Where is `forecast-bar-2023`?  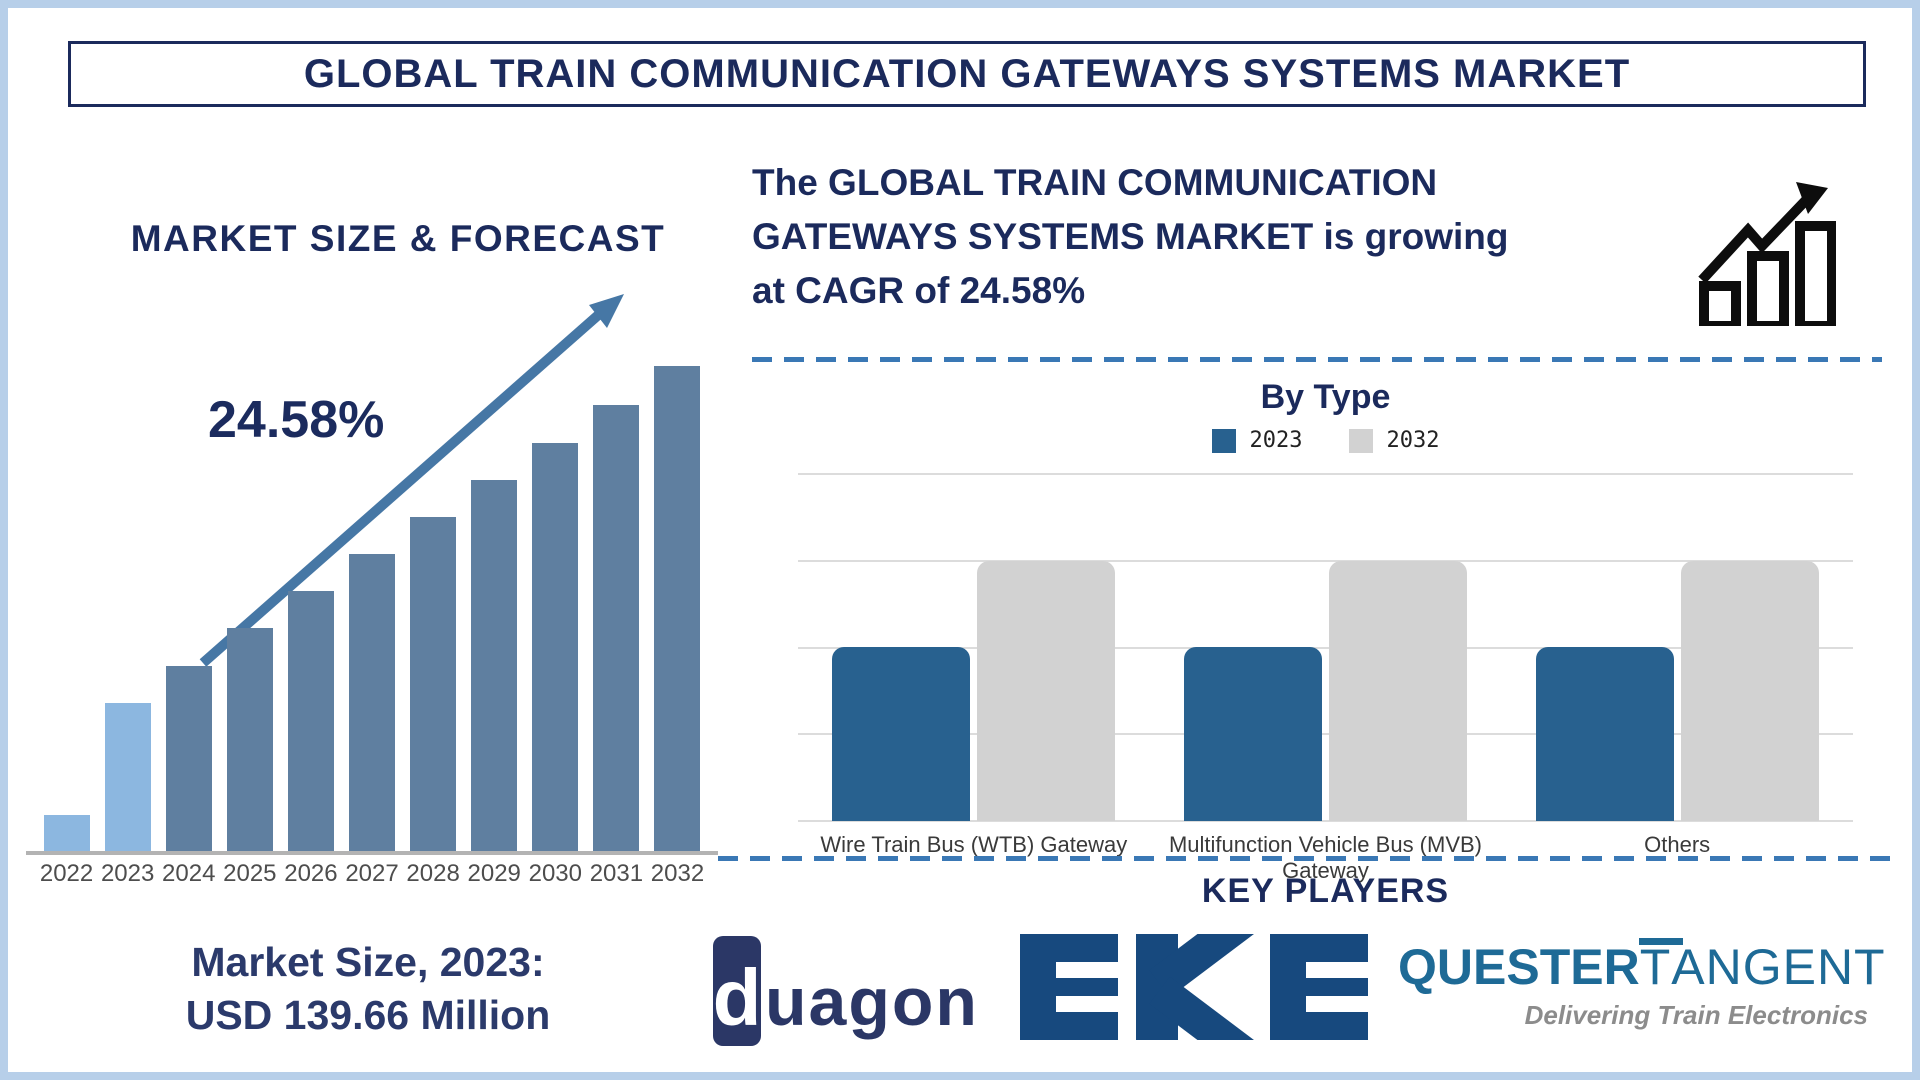
forecast-bar-2023 is located at coordinates (127, 778).